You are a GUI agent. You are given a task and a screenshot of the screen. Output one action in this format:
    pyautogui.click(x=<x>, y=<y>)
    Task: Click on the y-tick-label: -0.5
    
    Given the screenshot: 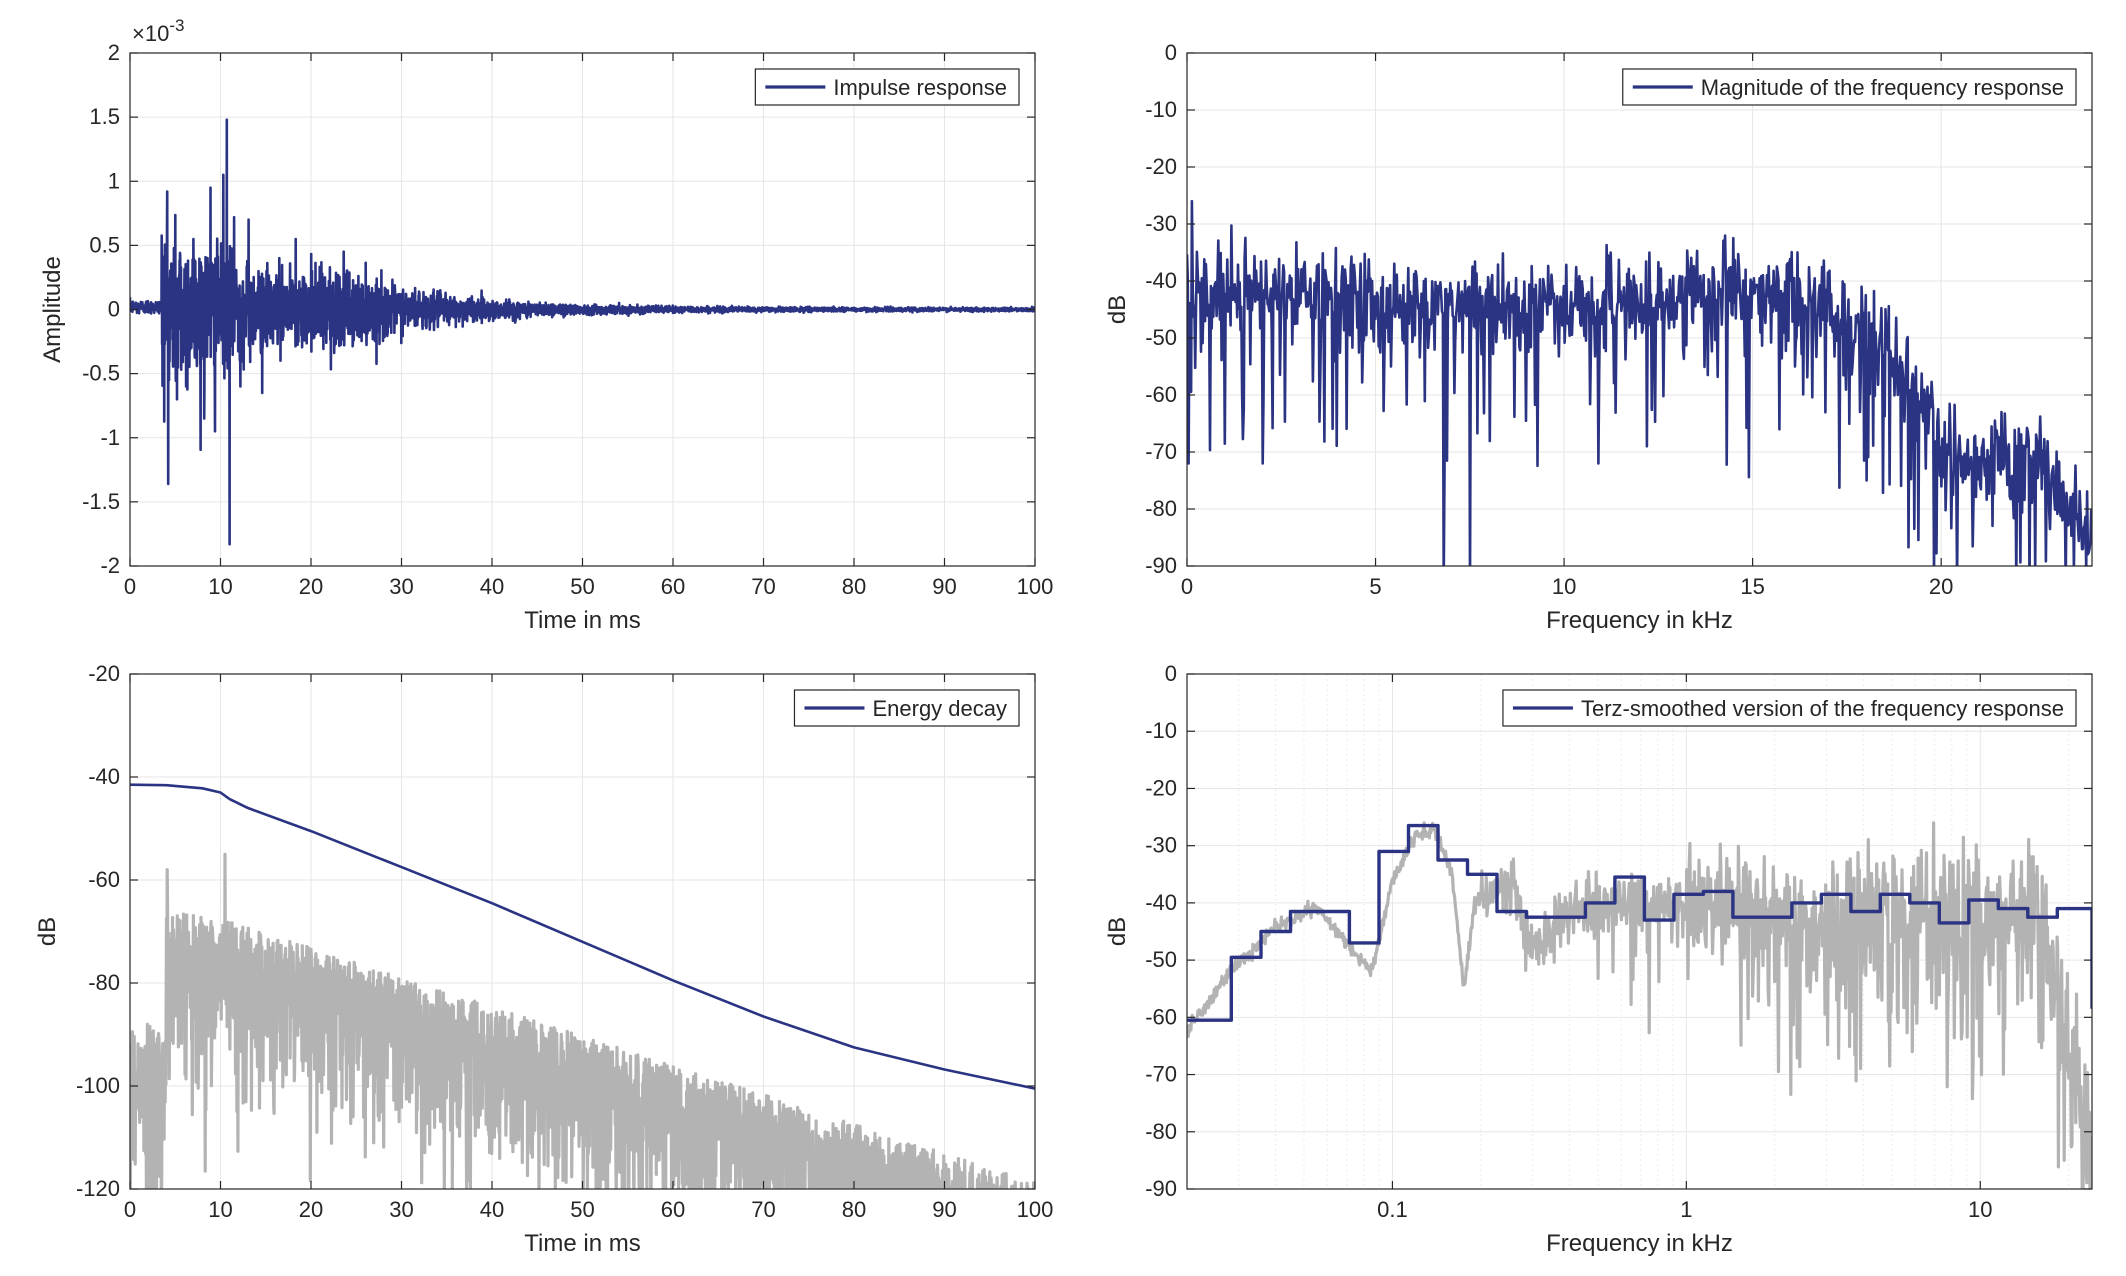 What is the action you would take?
    pyautogui.click(x=101, y=373)
    